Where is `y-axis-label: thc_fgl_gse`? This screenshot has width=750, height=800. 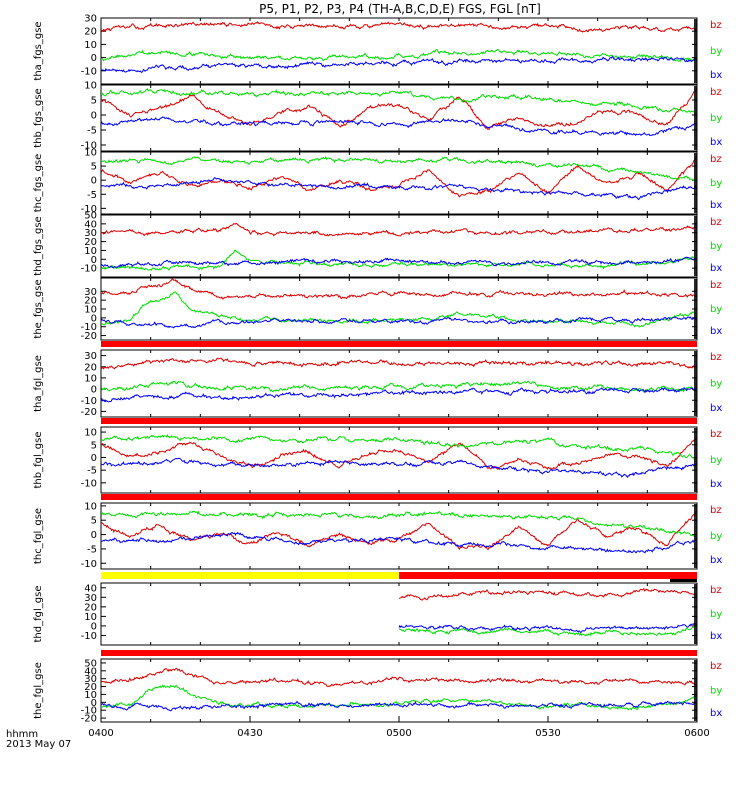
y-axis-label: thc_fgl_gse is located at coordinates (38, 536).